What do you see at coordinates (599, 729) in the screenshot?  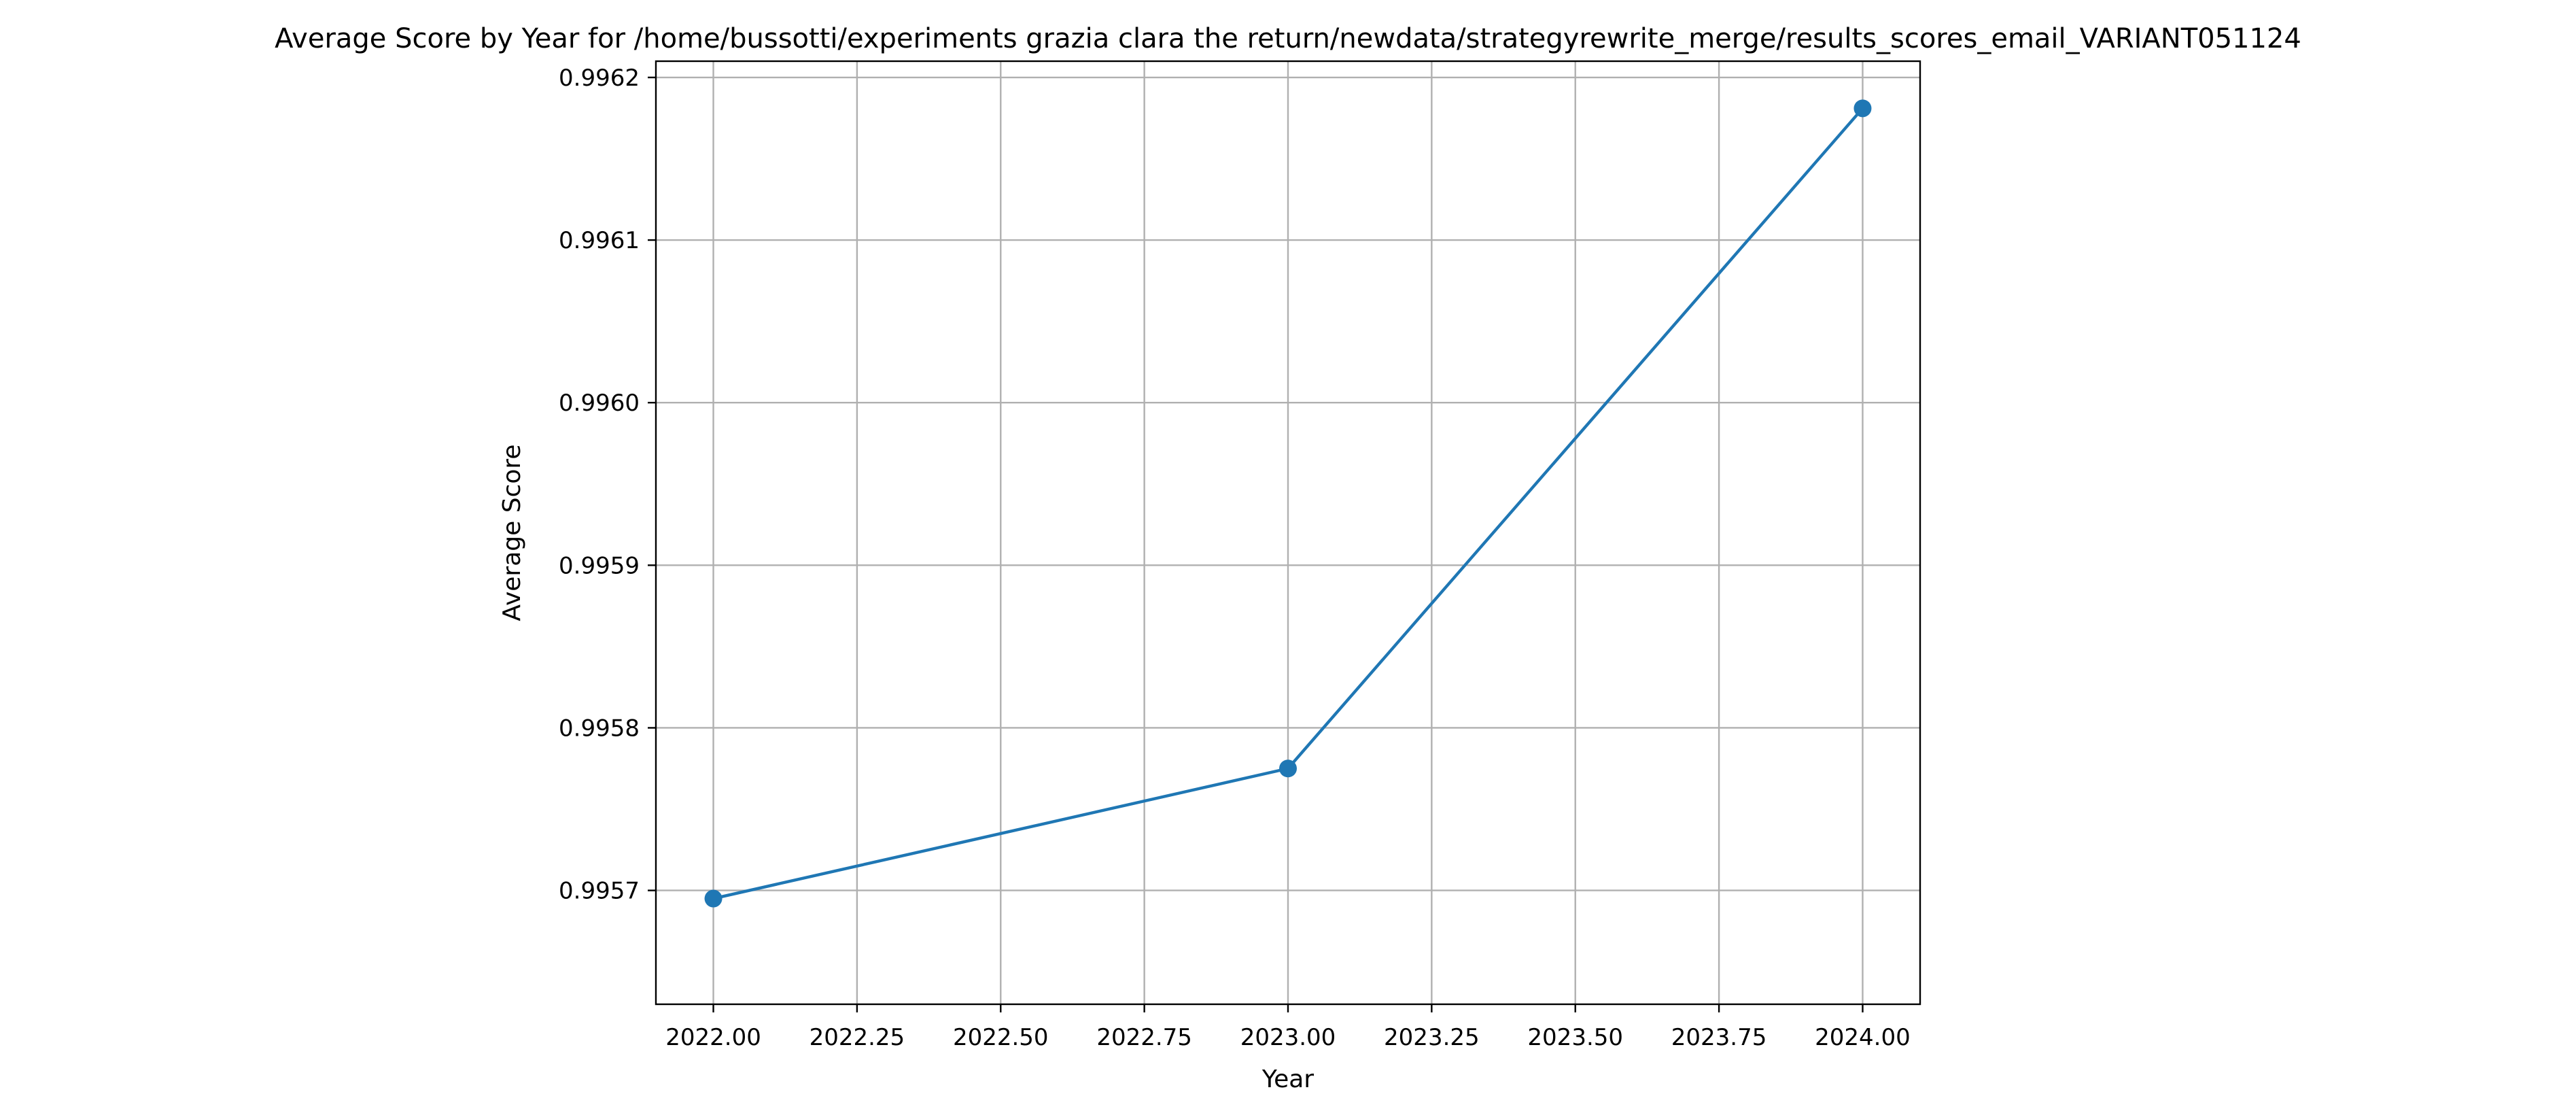 I see `y-tick-label: 0.9958` at bounding box center [599, 729].